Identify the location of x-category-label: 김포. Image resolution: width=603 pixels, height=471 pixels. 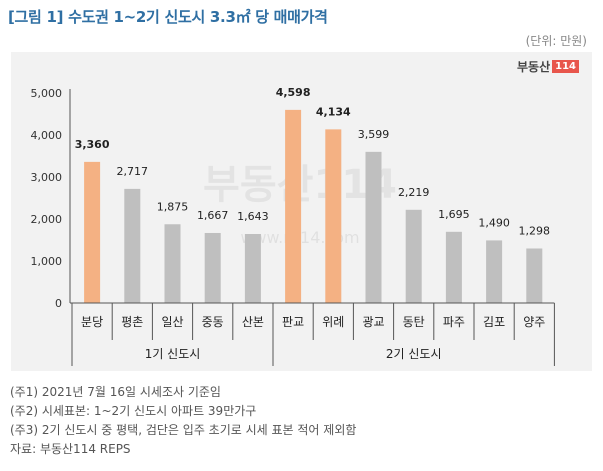
(494, 322).